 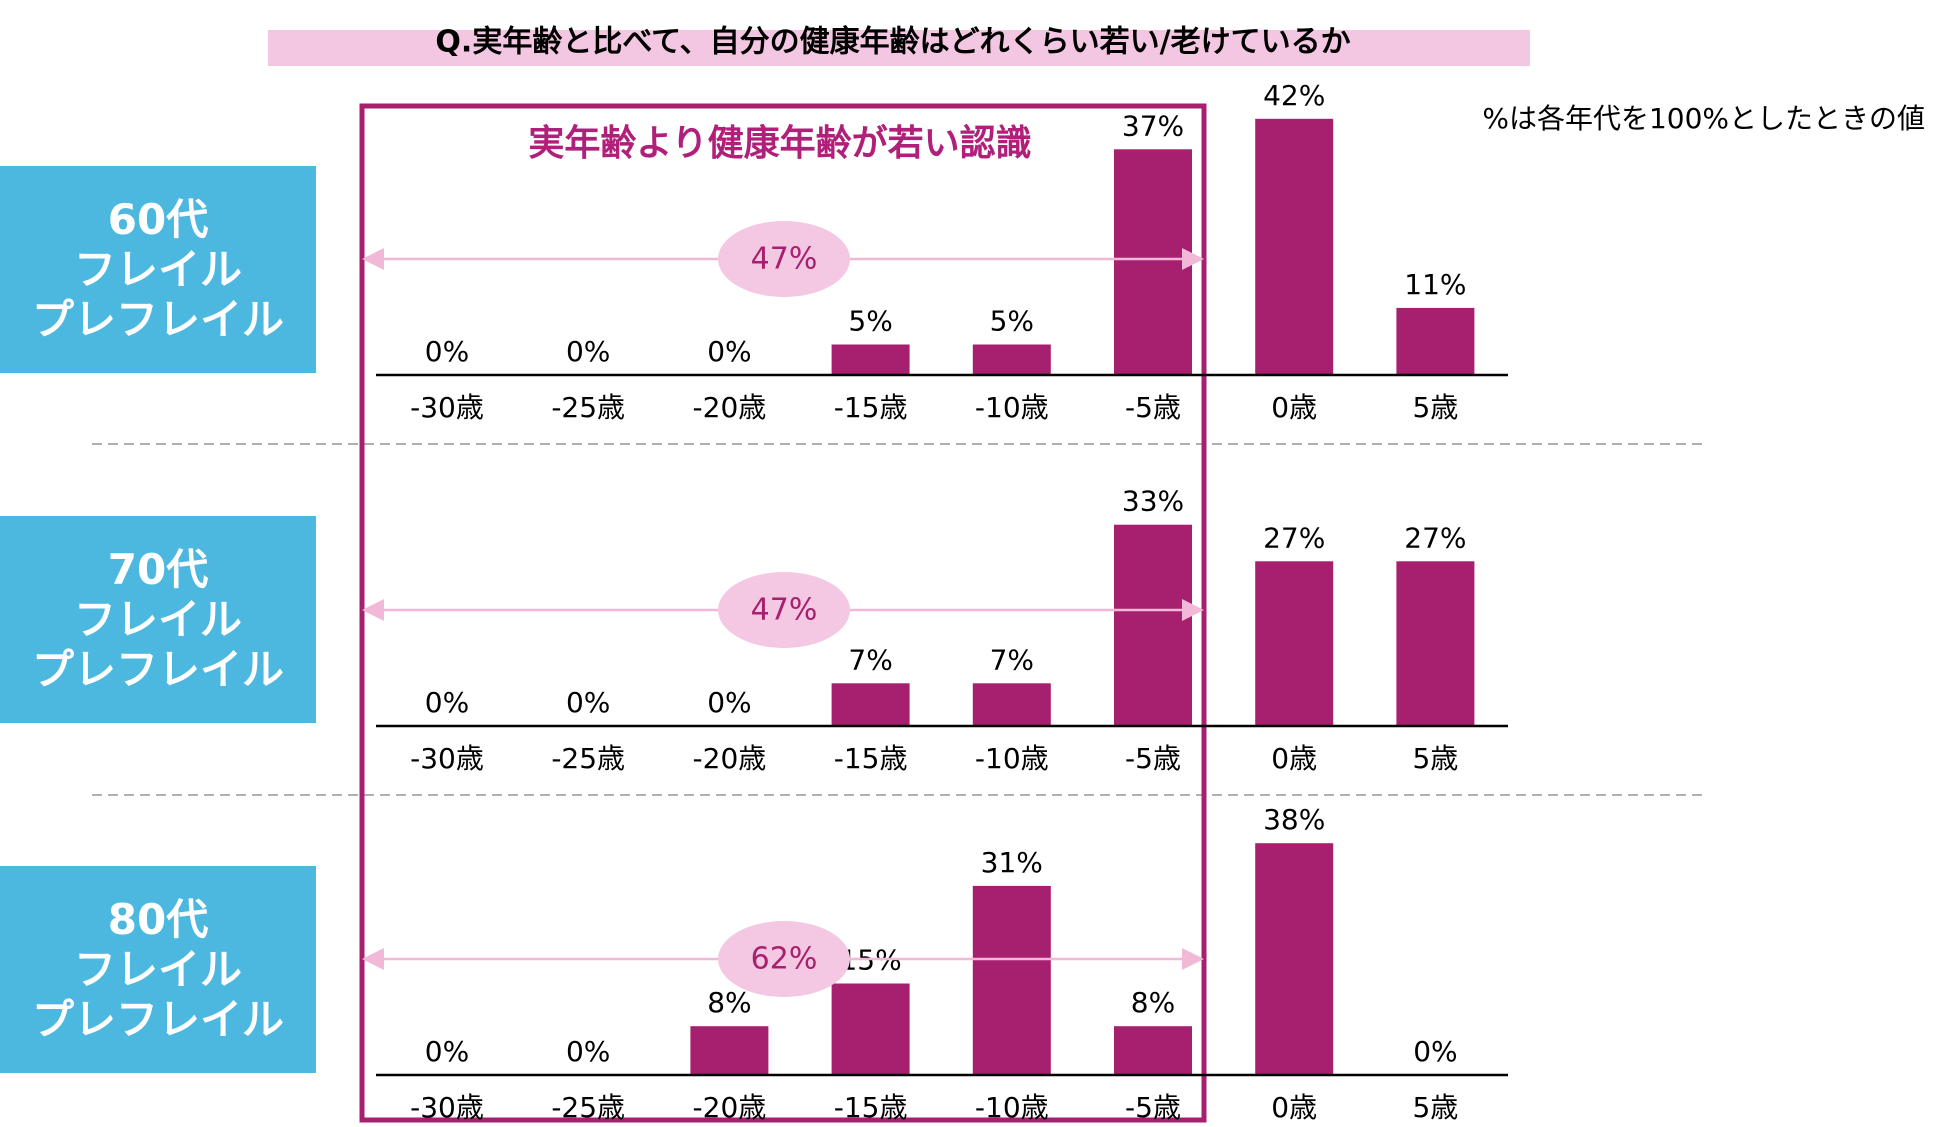 I want to click on data-label: 42%, so click(x=1294, y=95).